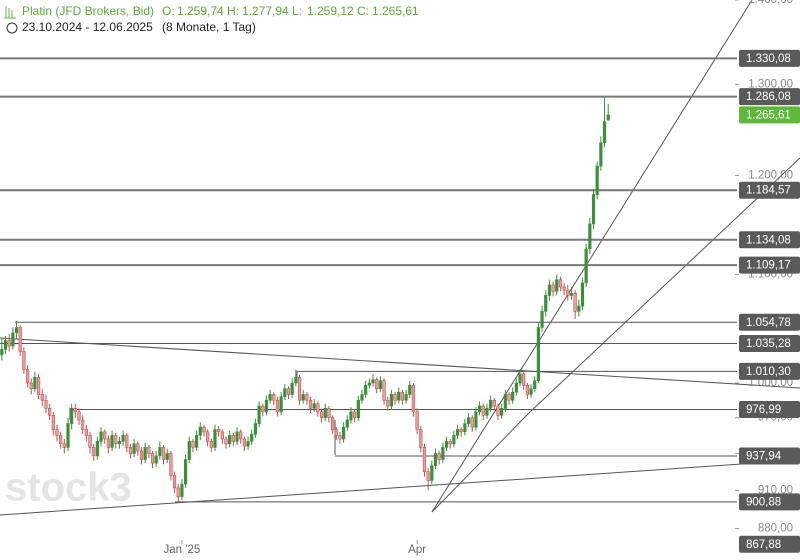  I want to click on title: Platin (JFD Brokers, Bid), so click(88, 11).